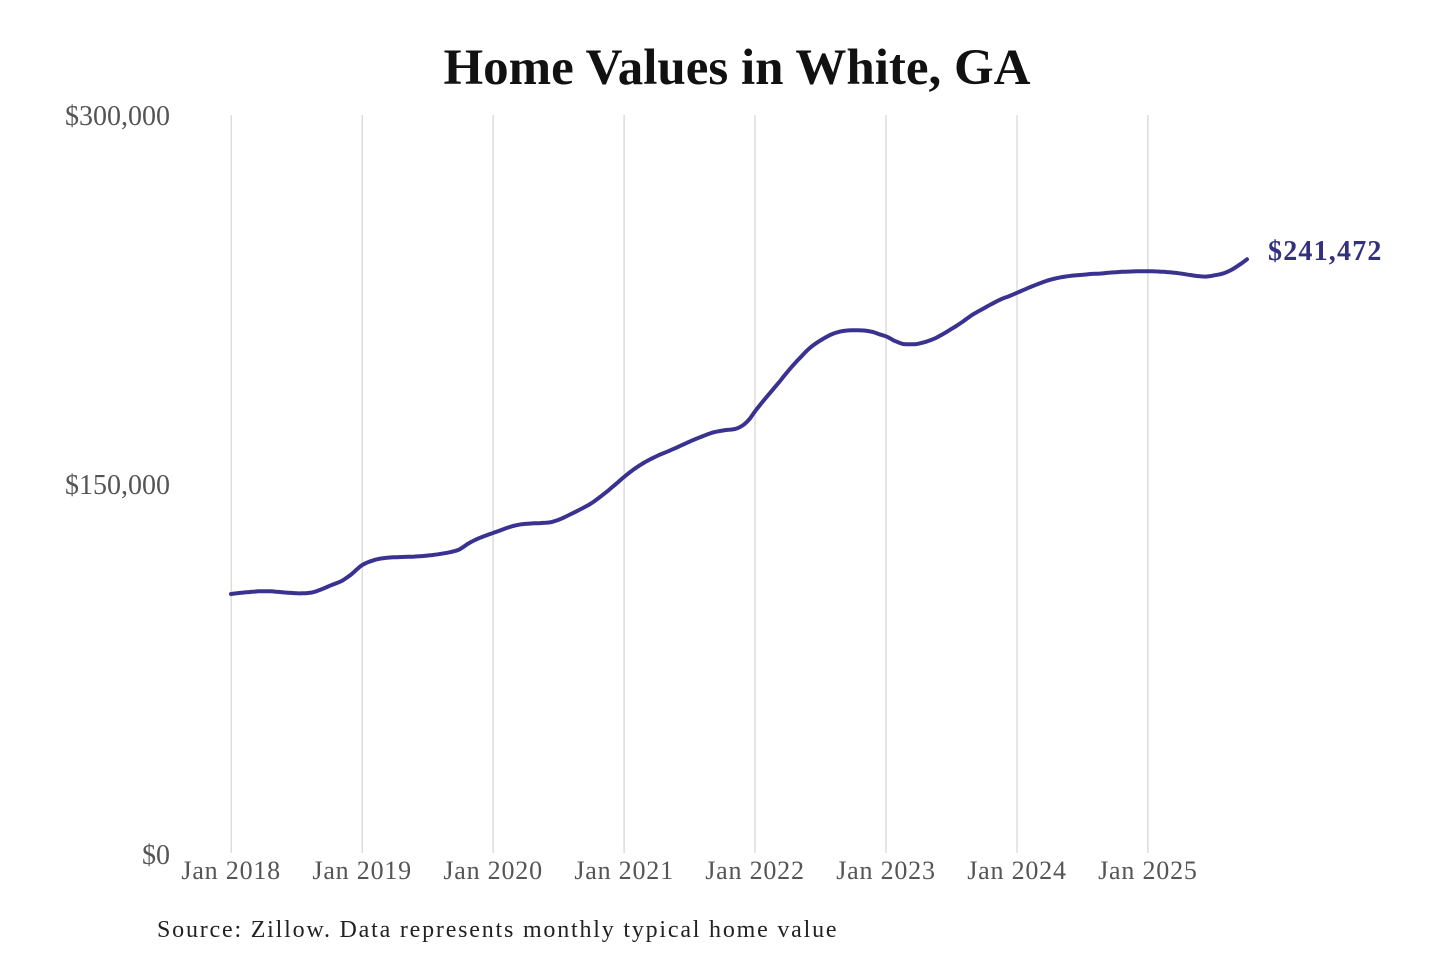 Image resolution: width=1440 pixels, height=965 pixels. What do you see at coordinates (1017, 870) in the screenshot?
I see `svg-text: Jan 2024` at bounding box center [1017, 870].